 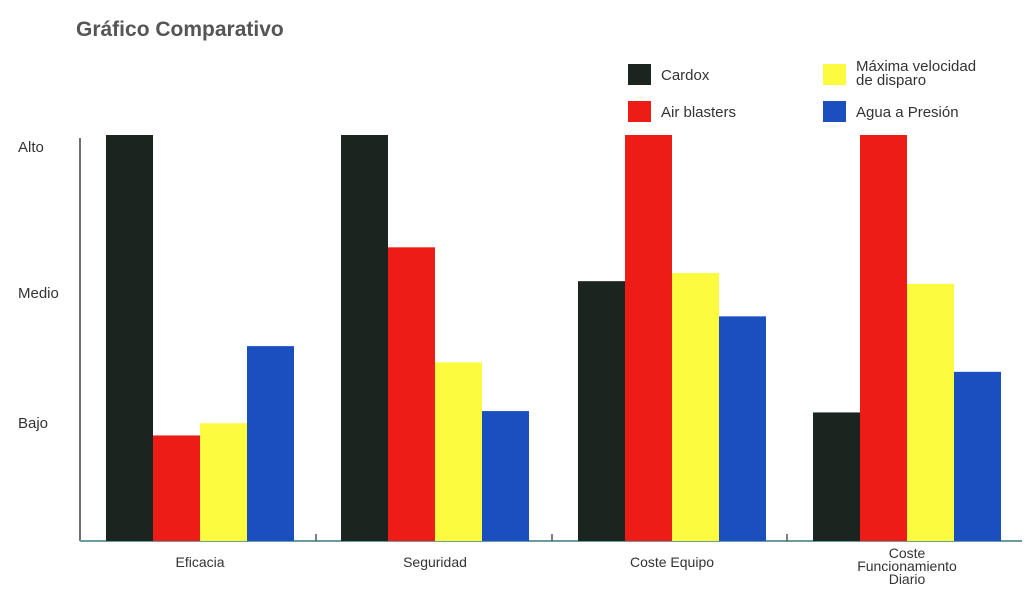 I want to click on chart-title: Gráfico Comparativo, so click(x=180, y=29).